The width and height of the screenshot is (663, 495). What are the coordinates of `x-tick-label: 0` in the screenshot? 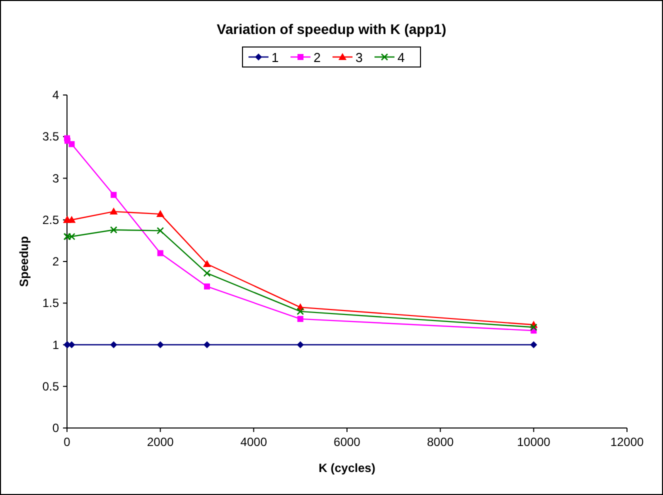 It's located at (67, 442).